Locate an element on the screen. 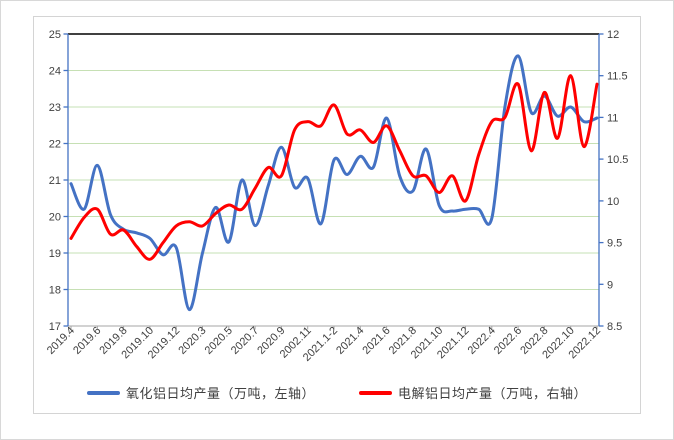  legend-item-electrolytic-aluminum: 电解铝日均产量（万吨，右轴） is located at coordinates (473, 392).